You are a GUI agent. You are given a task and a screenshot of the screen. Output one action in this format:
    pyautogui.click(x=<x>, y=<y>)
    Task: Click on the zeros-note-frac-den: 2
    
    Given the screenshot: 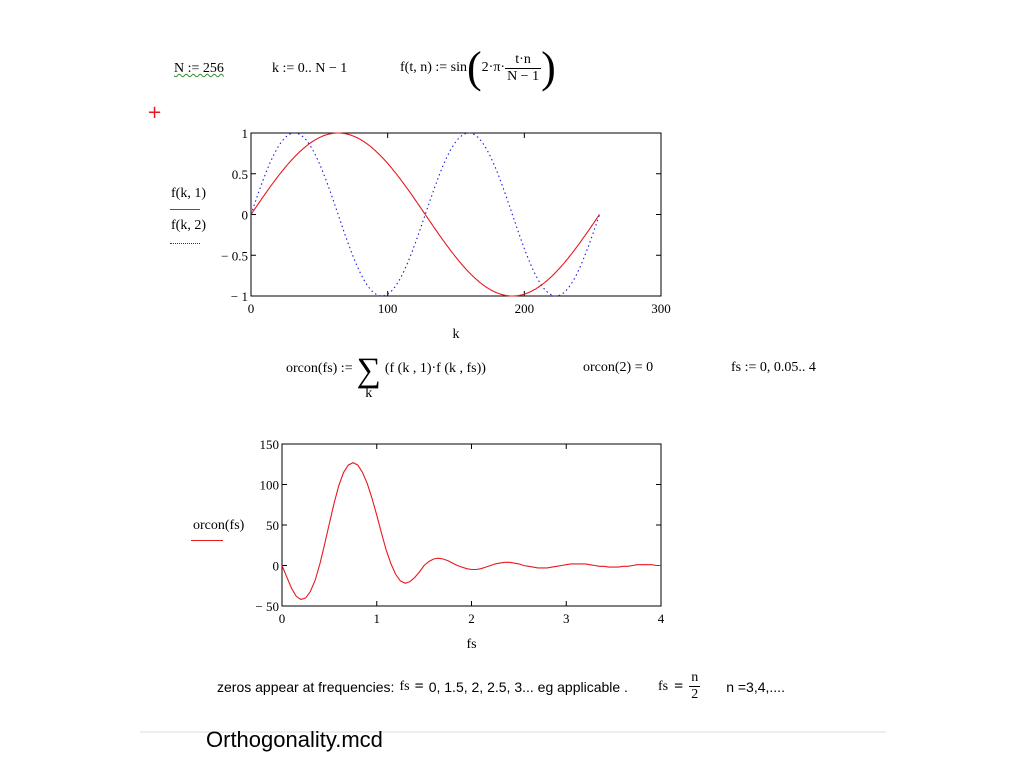 What is the action you would take?
    pyautogui.click(x=695, y=694)
    